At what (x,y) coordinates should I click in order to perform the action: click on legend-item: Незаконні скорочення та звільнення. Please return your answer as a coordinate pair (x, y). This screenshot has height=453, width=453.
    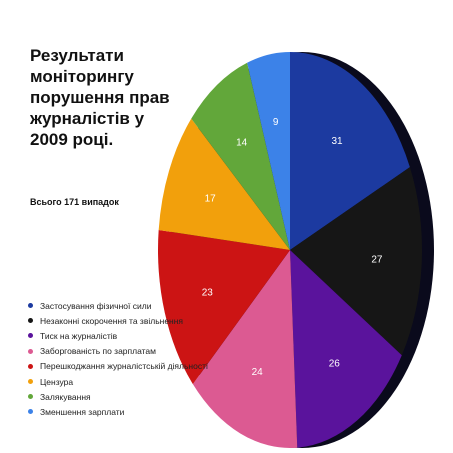
    Looking at the image, I should click on (118, 320).